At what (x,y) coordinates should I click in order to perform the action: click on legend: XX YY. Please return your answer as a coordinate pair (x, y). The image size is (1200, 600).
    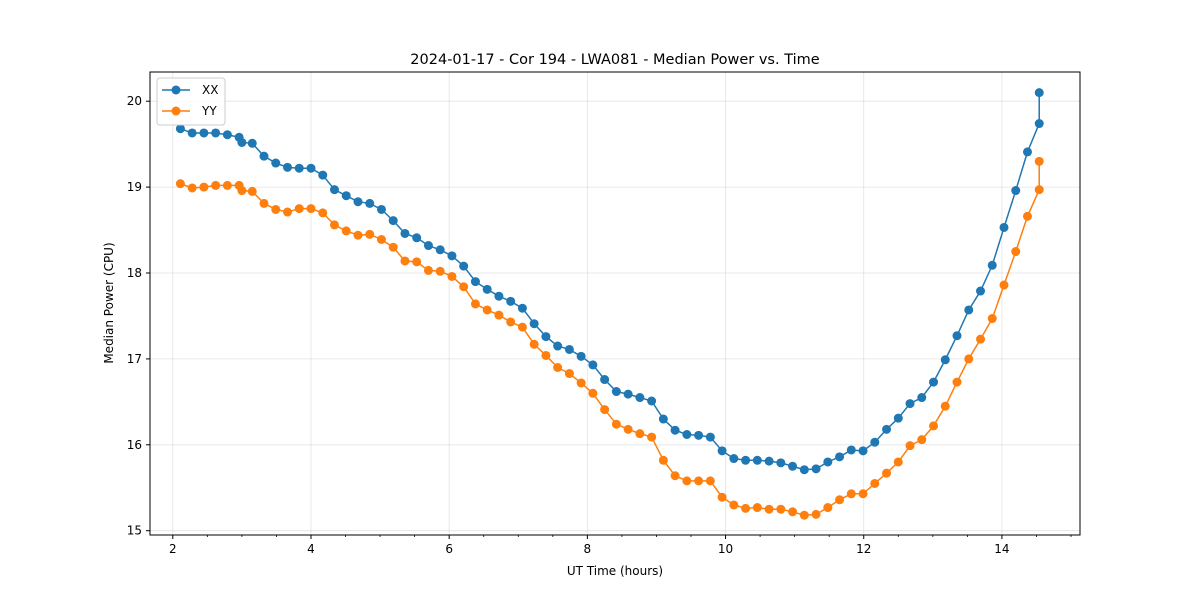
    Looking at the image, I should click on (191, 101).